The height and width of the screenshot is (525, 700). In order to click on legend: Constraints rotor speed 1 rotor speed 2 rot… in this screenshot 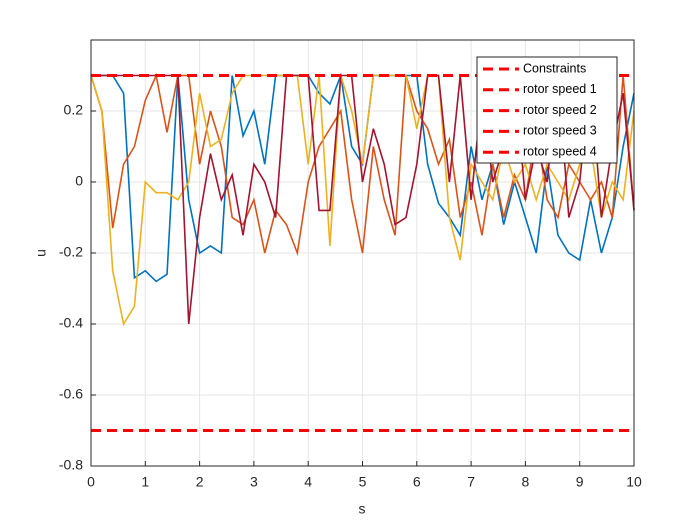, I will do `click(547, 110)`.